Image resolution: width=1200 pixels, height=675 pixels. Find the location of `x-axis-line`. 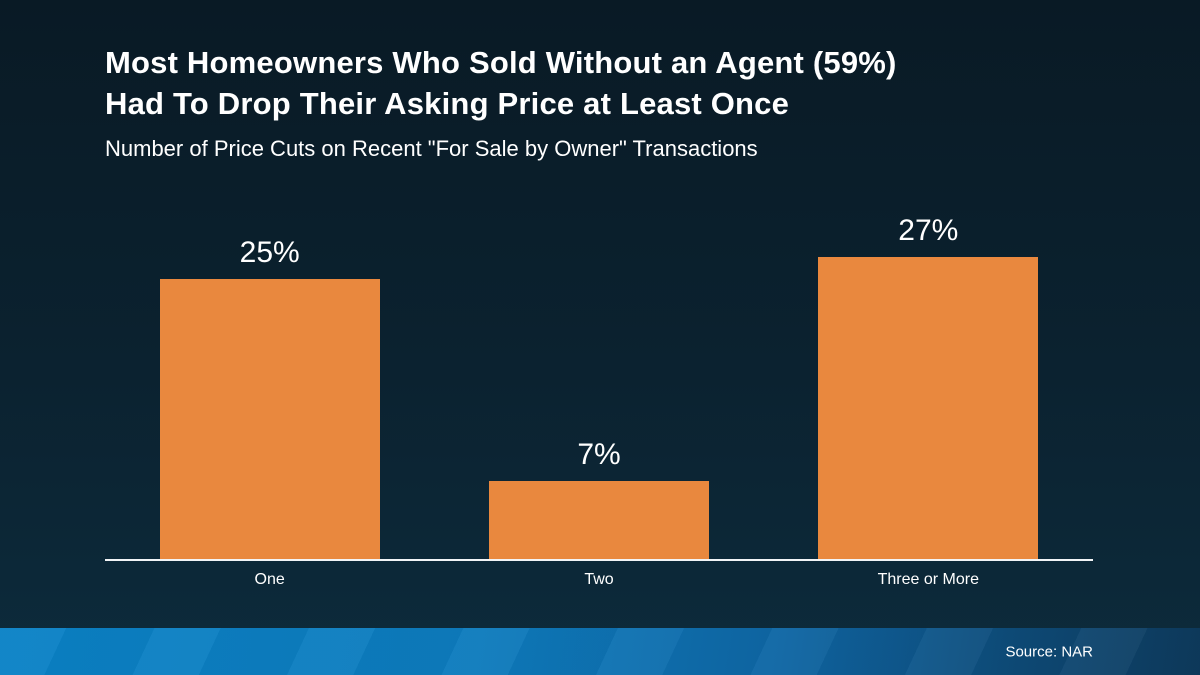

x-axis-line is located at coordinates (599, 560).